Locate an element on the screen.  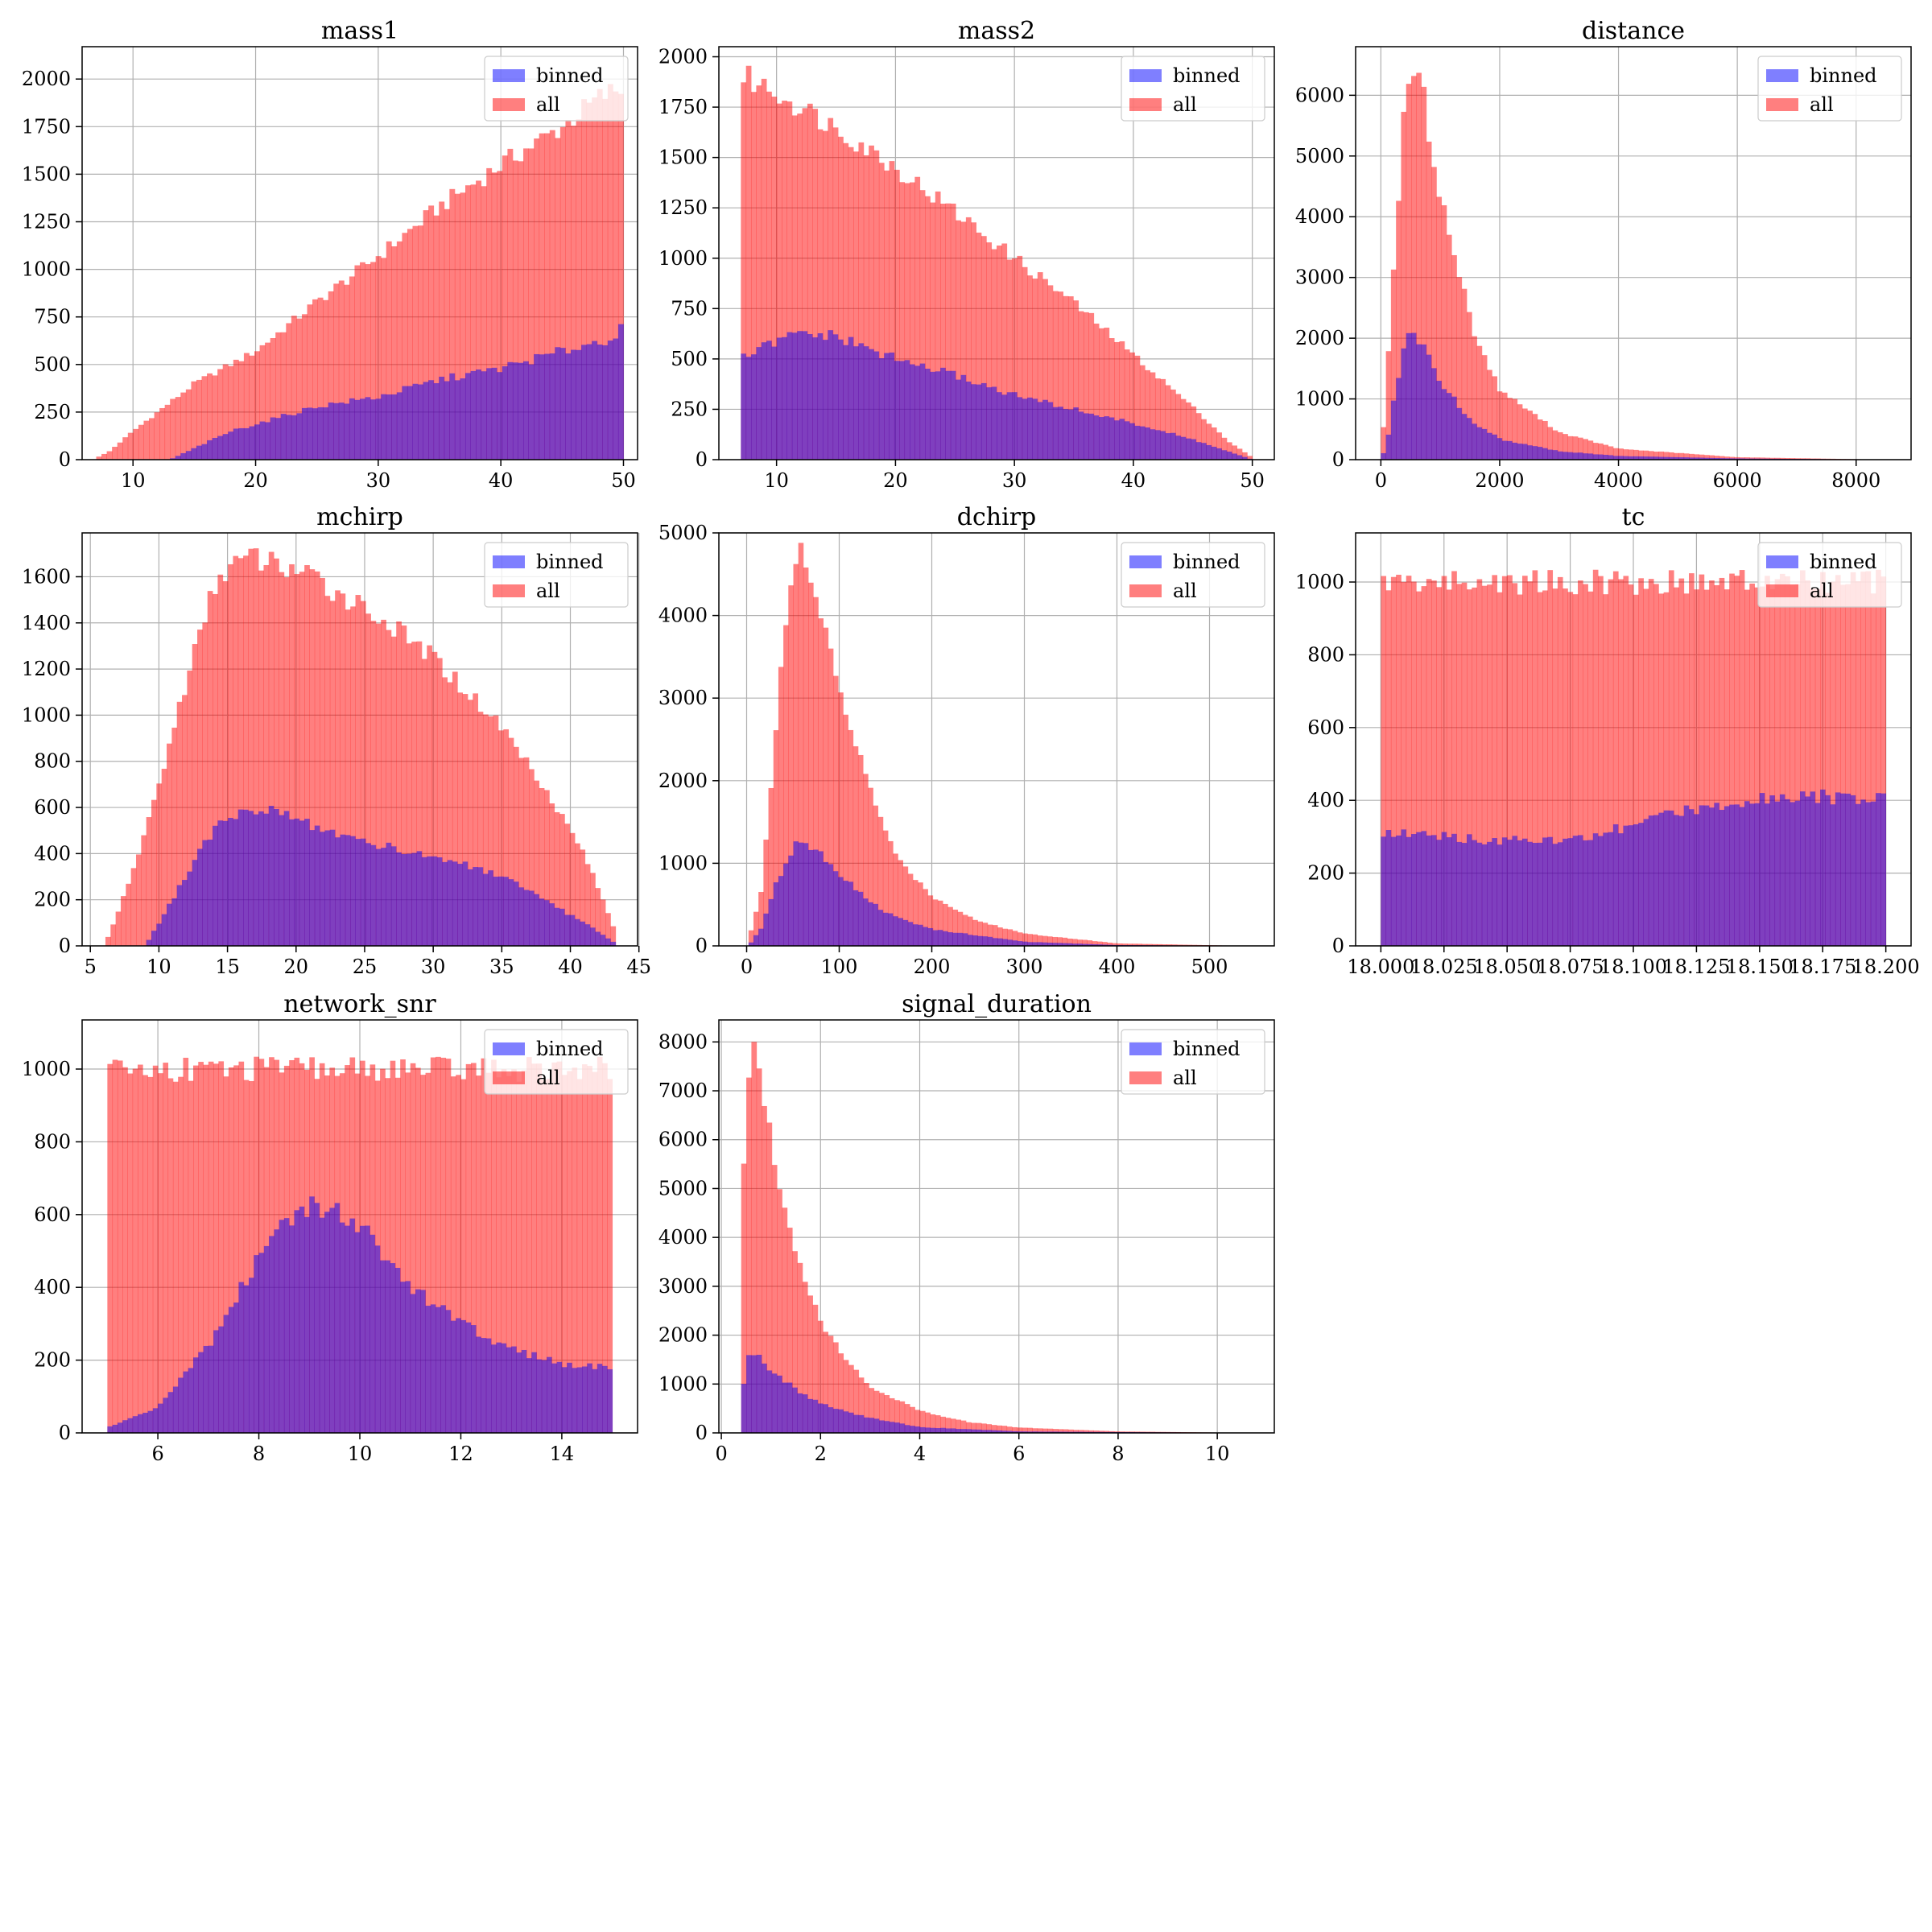
y-tick-label: 0 is located at coordinates (702, 1433).